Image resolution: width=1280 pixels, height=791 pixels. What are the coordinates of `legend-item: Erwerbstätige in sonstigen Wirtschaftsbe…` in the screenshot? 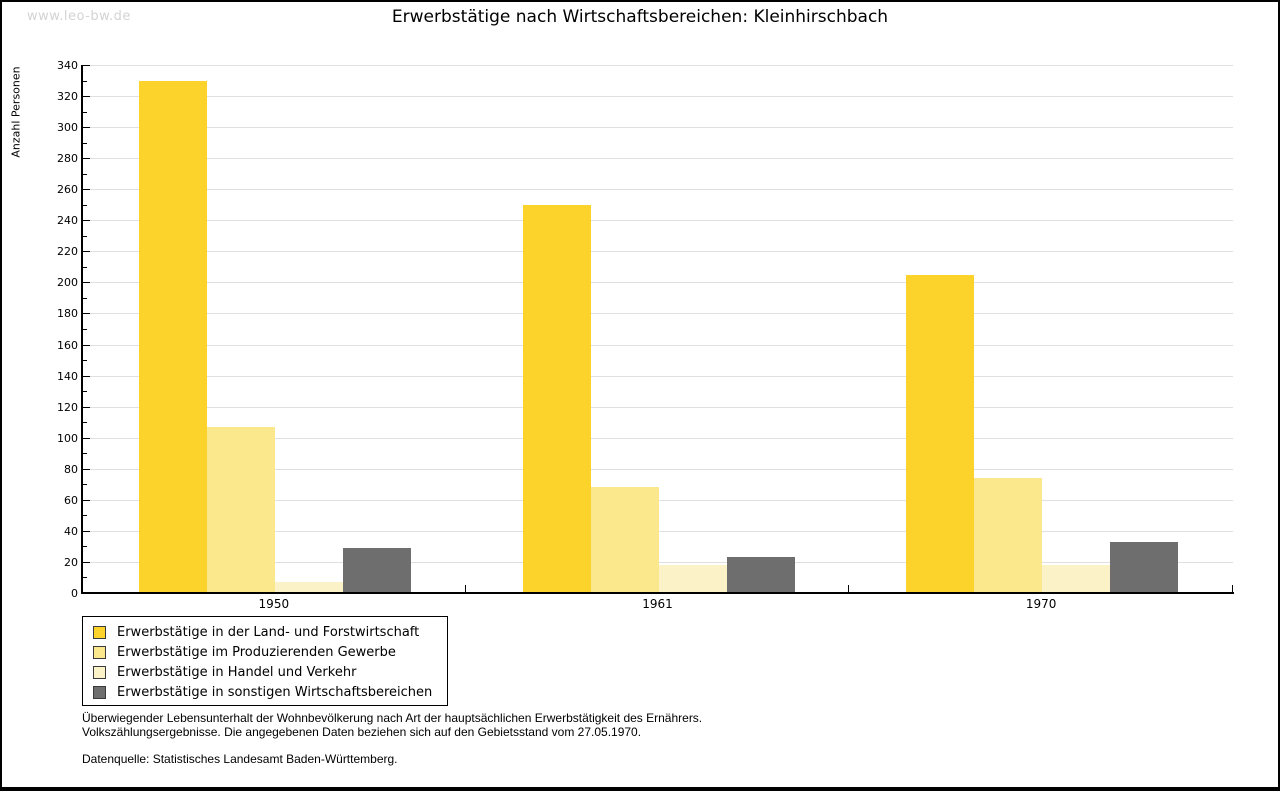 It's located at (265, 692).